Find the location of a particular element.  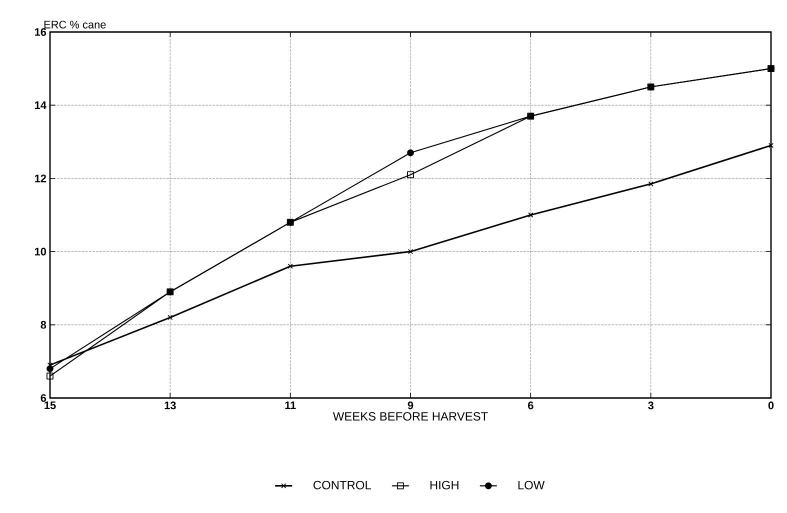

legend-label: LOW is located at coordinates (531, 485).